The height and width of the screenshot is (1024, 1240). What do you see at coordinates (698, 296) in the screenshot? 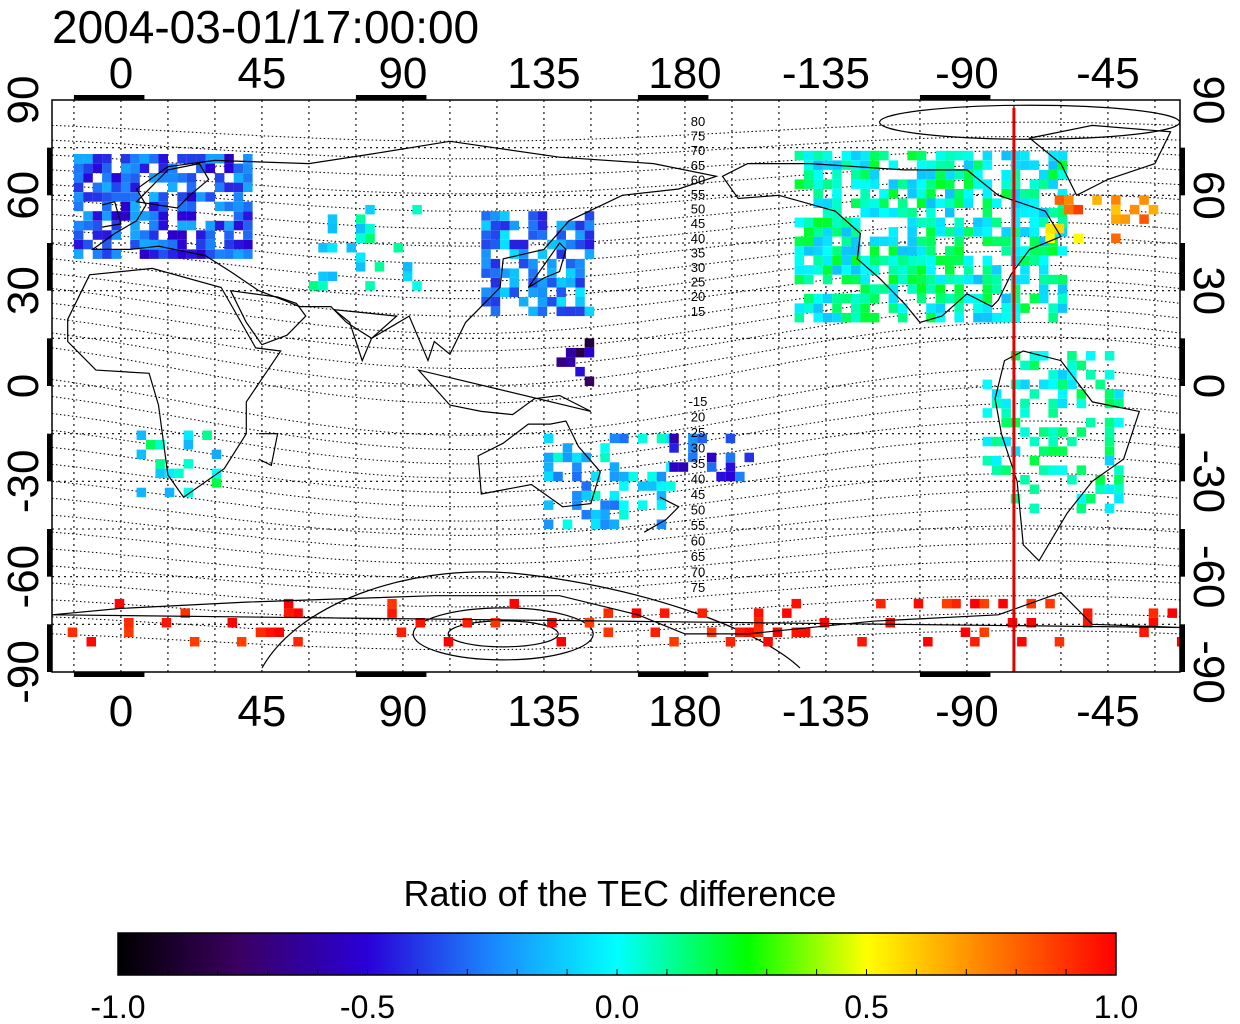
I see `contour-label: 20` at bounding box center [698, 296].